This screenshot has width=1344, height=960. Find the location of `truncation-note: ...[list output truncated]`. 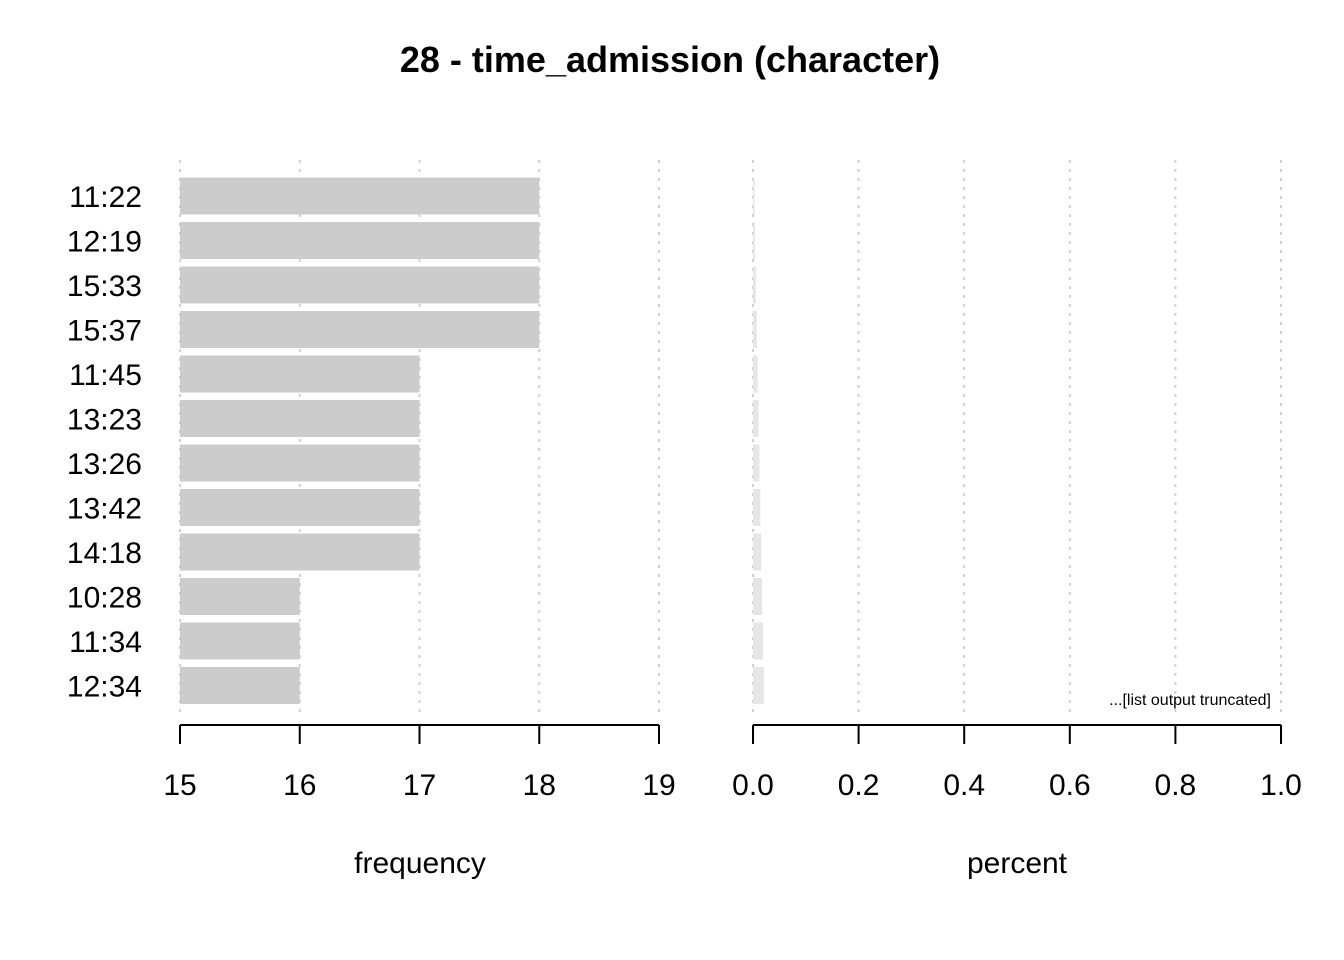

truncation-note: ...[list output truncated] is located at coordinates (1190, 700).